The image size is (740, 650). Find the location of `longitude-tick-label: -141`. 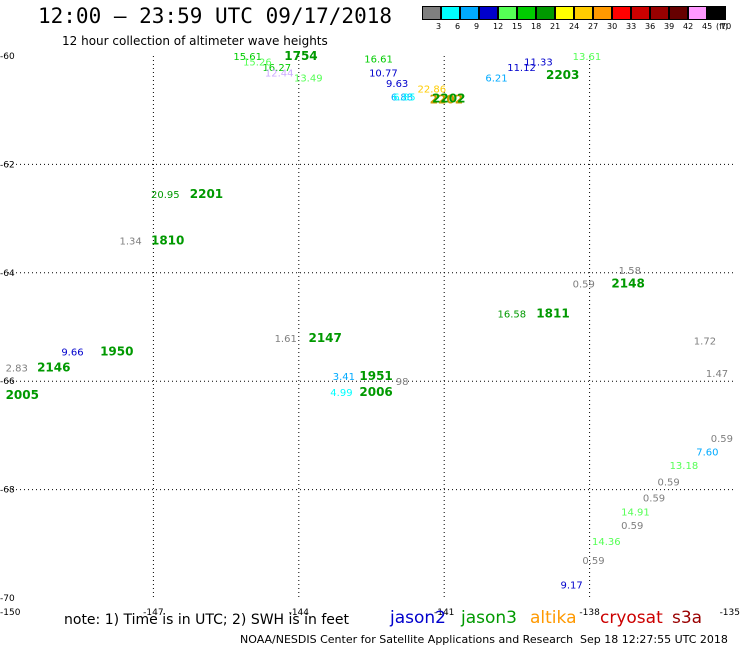

longitude-tick-label: -141 is located at coordinates (444, 613).